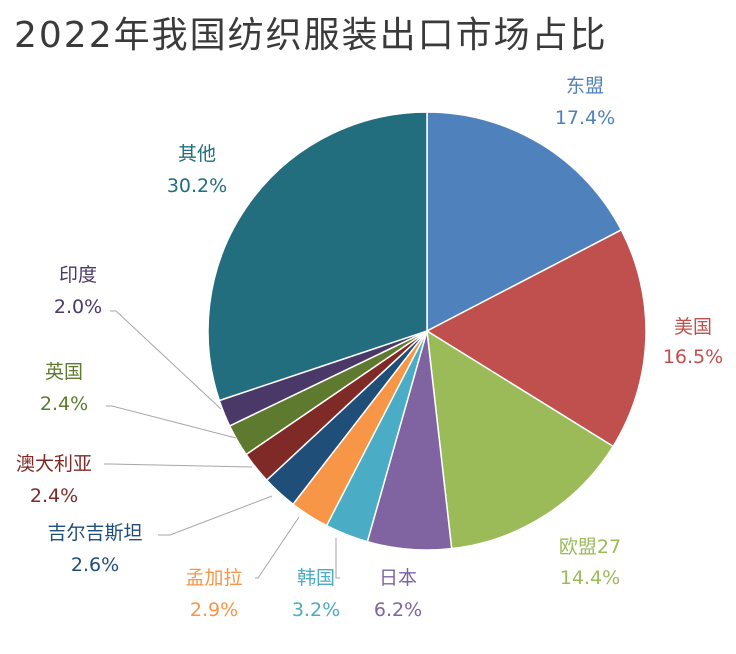 The width and height of the screenshot is (736, 654). Describe the element at coordinates (197, 154) in the screenshot. I see `slice-label-name: 其他` at that location.